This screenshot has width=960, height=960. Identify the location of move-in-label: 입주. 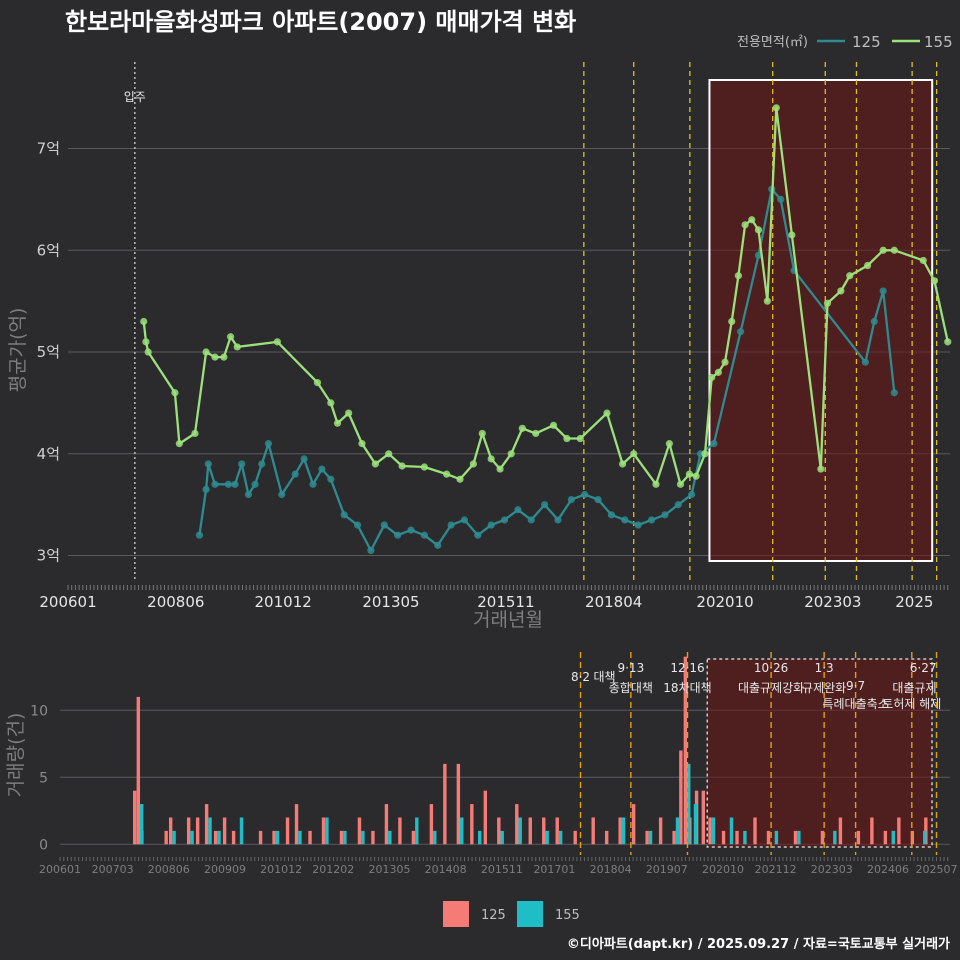
(135, 97).